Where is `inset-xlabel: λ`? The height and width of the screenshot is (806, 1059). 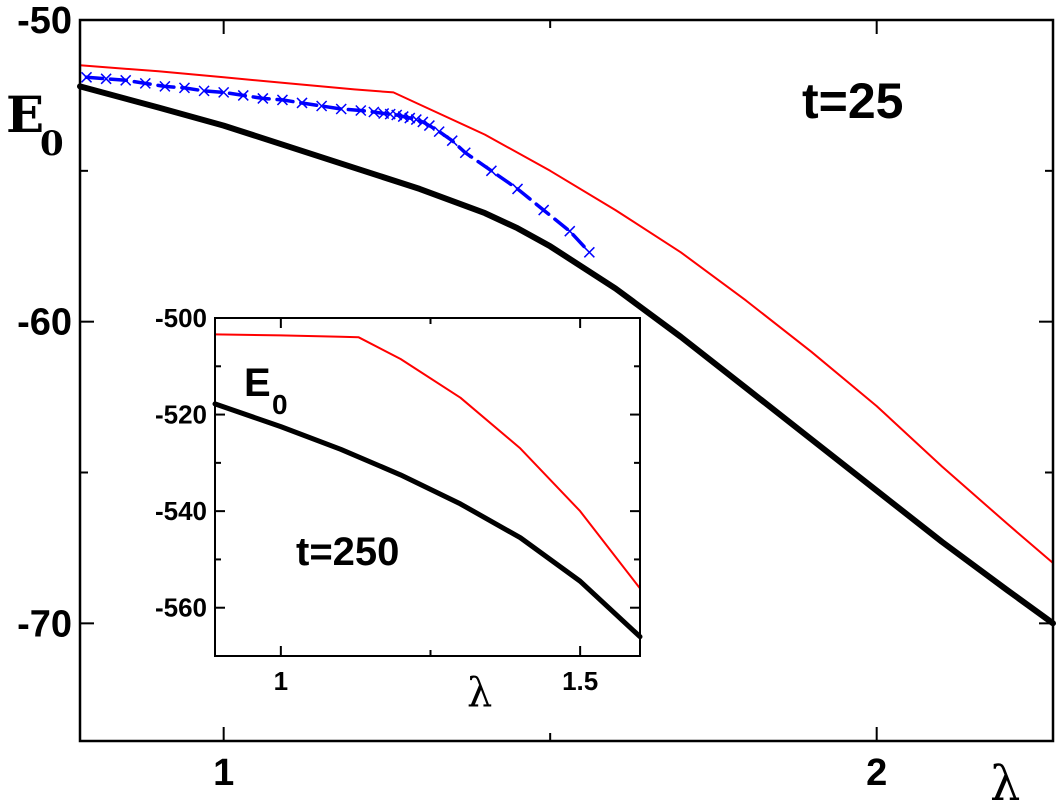
inset-xlabel: λ is located at coordinates (479, 693).